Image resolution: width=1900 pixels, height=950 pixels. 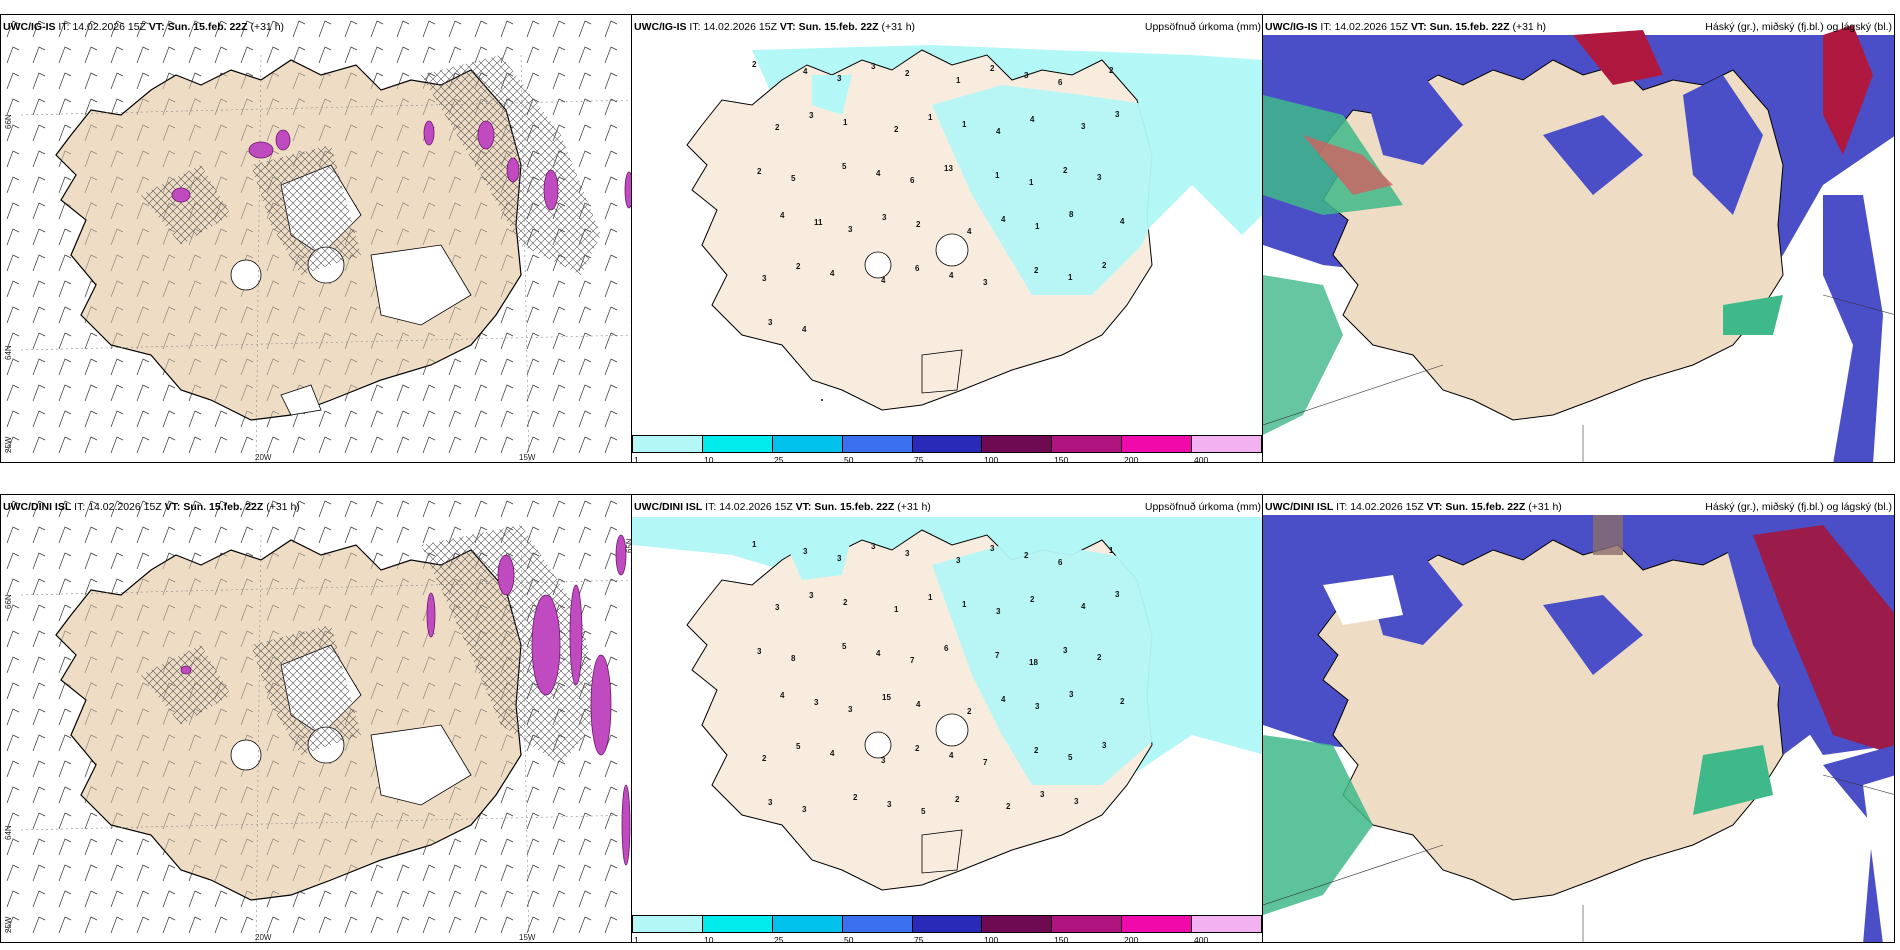 What do you see at coordinates (1033, 662) in the screenshot?
I see `precip-value: 18` at bounding box center [1033, 662].